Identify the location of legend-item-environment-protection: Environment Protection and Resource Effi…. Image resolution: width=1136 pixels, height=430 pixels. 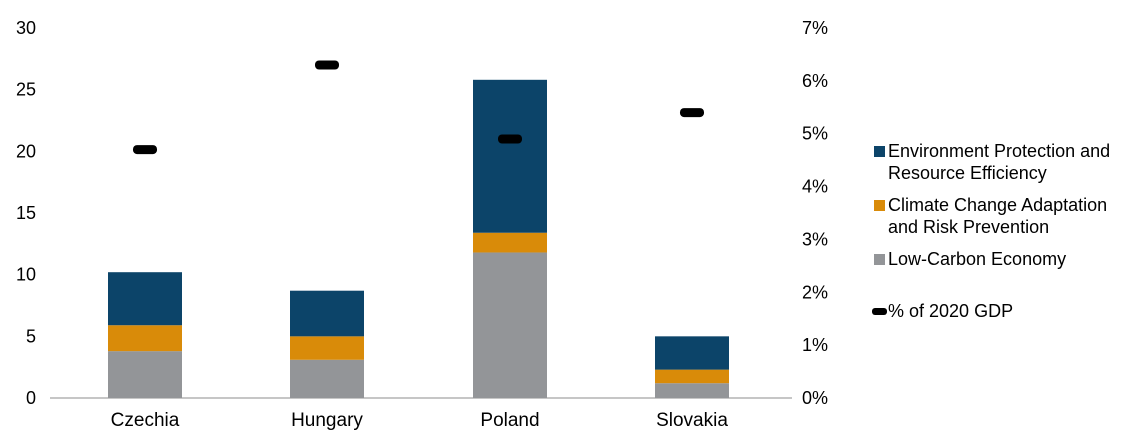
(1003, 162).